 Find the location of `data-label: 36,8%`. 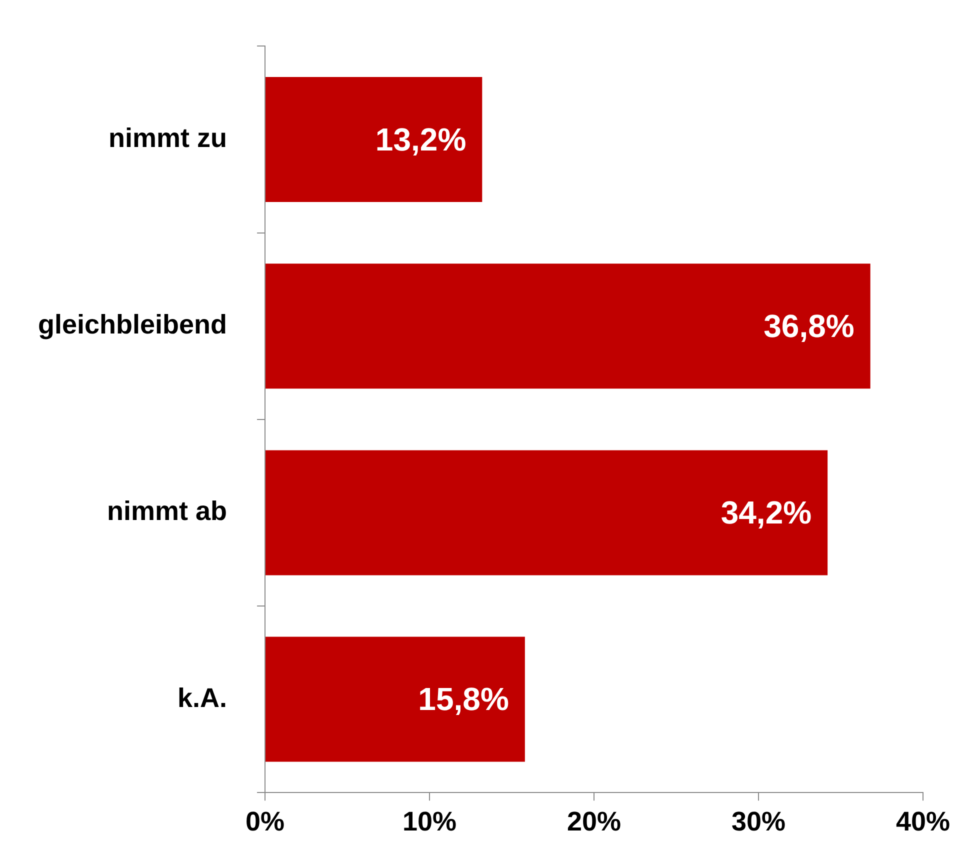

data-label: 36,8% is located at coordinates (809, 326).